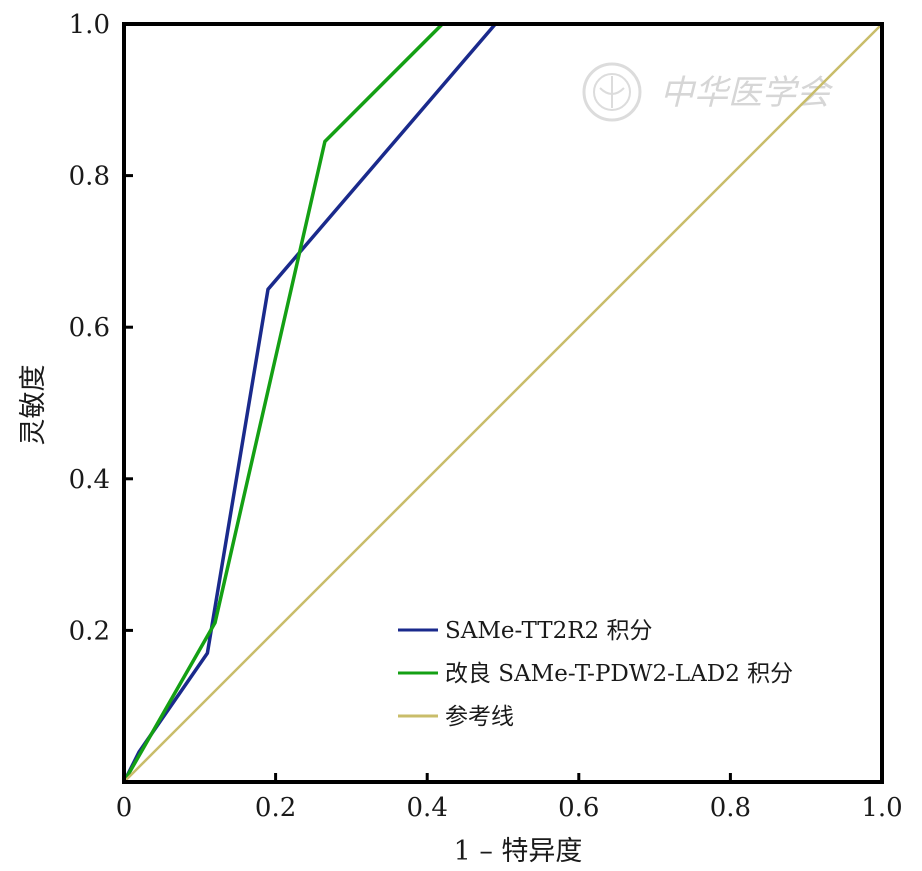 The height and width of the screenshot is (871, 922). Describe the element at coordinates (548, 631) in the screenshot. I see `legend-label: SAMe-TT2R2 积分` at that location.